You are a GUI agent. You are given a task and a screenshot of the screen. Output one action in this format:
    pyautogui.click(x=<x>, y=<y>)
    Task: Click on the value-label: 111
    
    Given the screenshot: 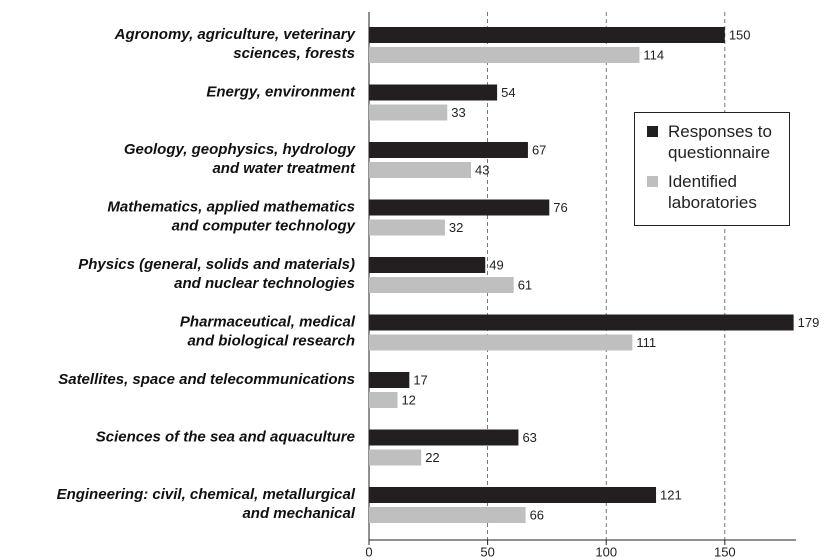 What is the action you would take?
    pyautogui.click(x=646, y=342)
    